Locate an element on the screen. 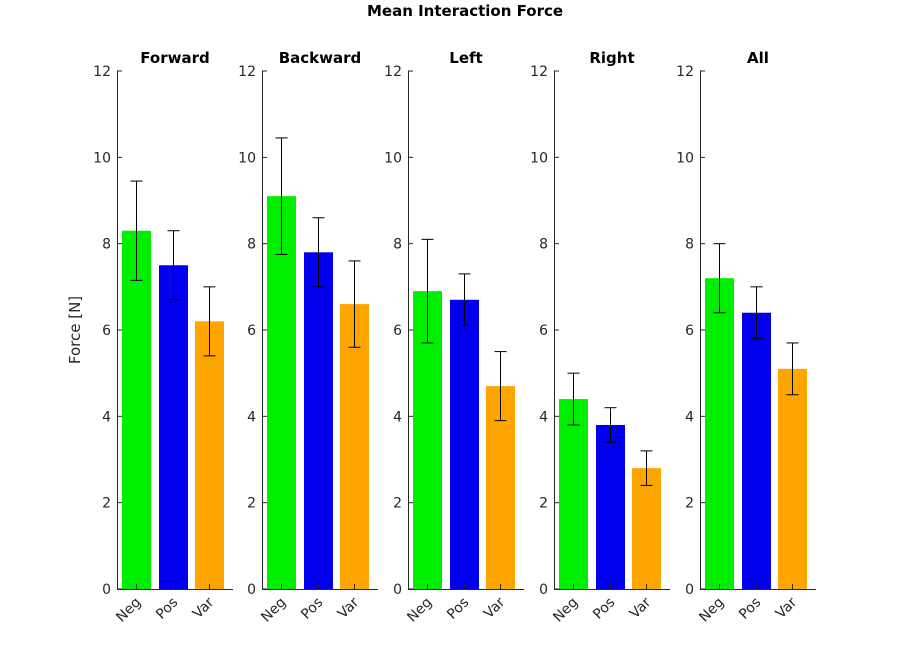 This screenshot has height=663, width=900. panel-forward: Forward 0 2 4 6 8 10 12 Neg Pos Var is located at coordinates (163, 337).